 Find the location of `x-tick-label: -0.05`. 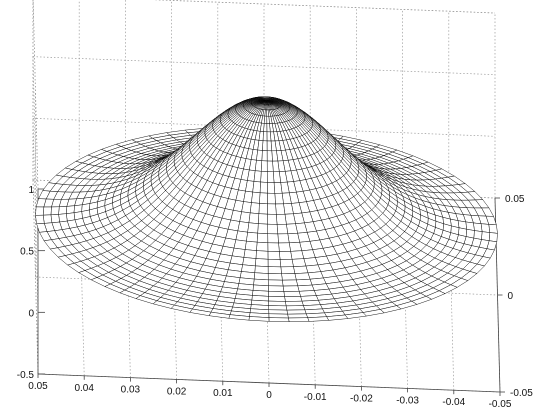

x-tick-label: -0.05 is located at coordinates (500, 404).